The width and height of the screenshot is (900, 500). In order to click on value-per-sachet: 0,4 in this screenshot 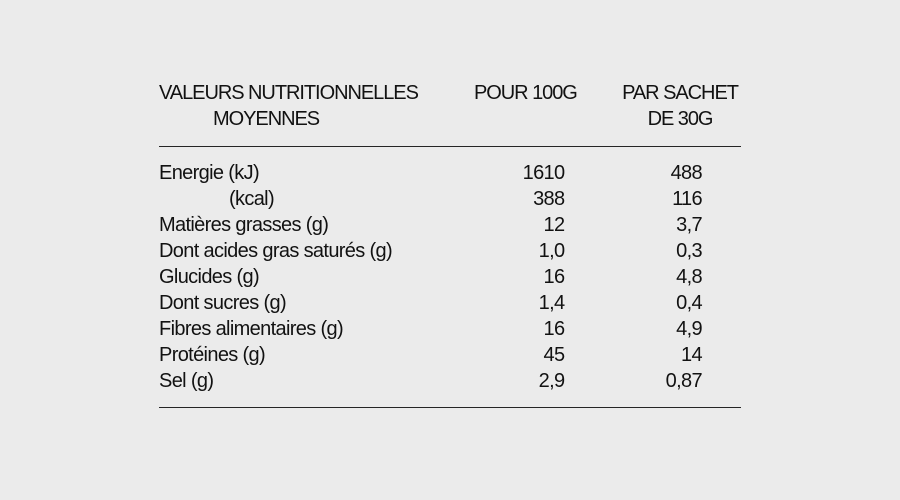, I will do `click(689, 302)`.